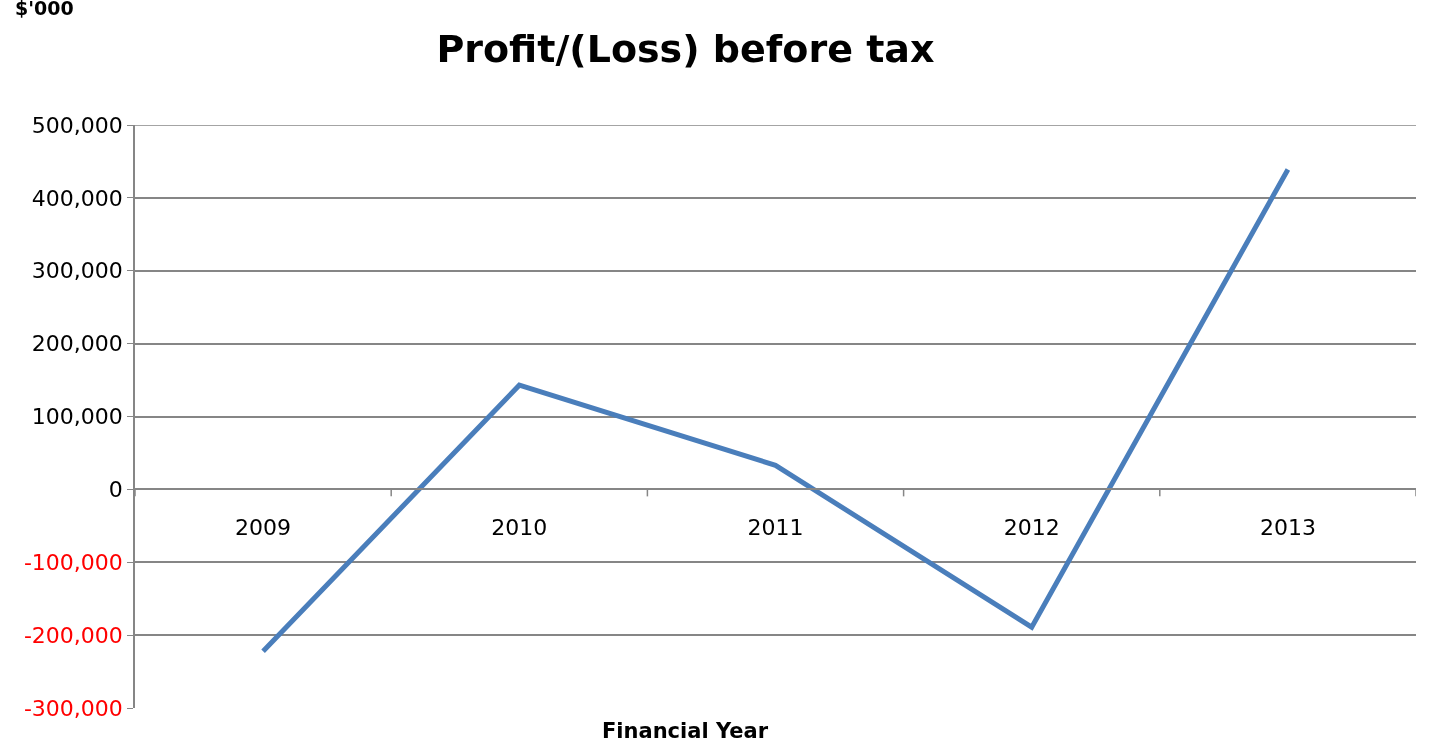 This screenshot has width=1431, height=753. I want to click on y-axis-title: $'000, so click(44, 9).